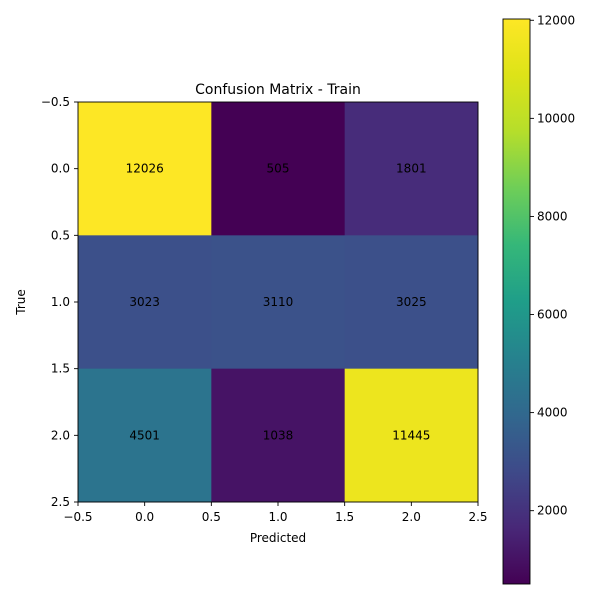 The image size is (600, 600). I want to click on cell-value-label: 505, so click(278, 169).